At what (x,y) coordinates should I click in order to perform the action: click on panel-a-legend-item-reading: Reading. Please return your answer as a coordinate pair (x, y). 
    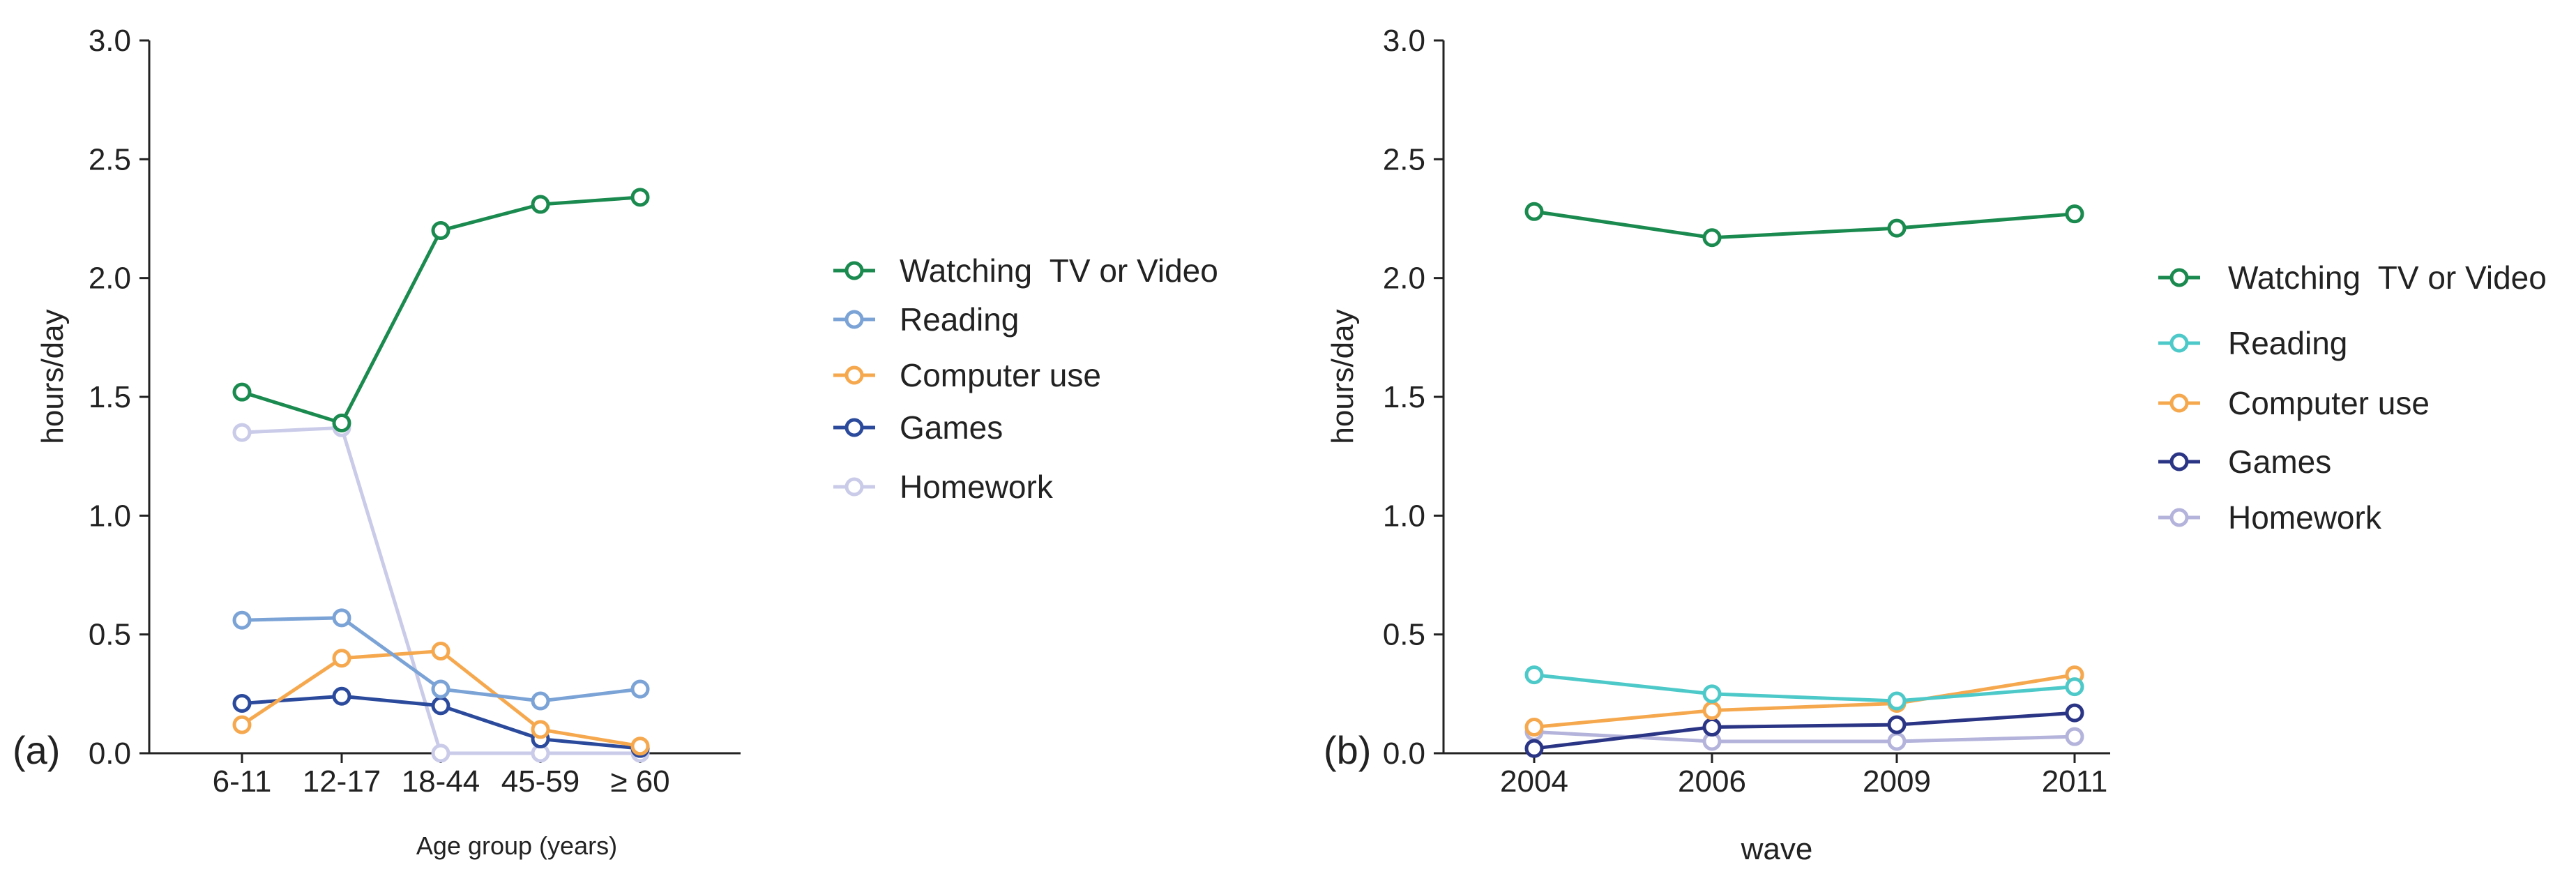
    Looking at the image, I should click on (926, 319).